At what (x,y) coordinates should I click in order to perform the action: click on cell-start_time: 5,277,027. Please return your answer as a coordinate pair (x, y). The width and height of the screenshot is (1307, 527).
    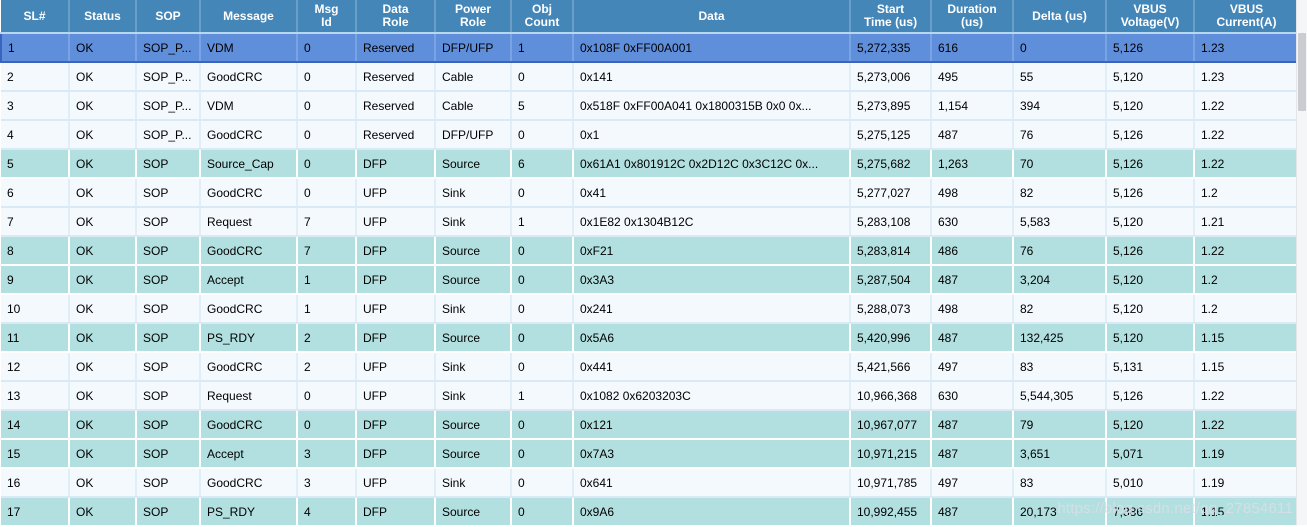
    Looking at the image, I should click on (891, 193).